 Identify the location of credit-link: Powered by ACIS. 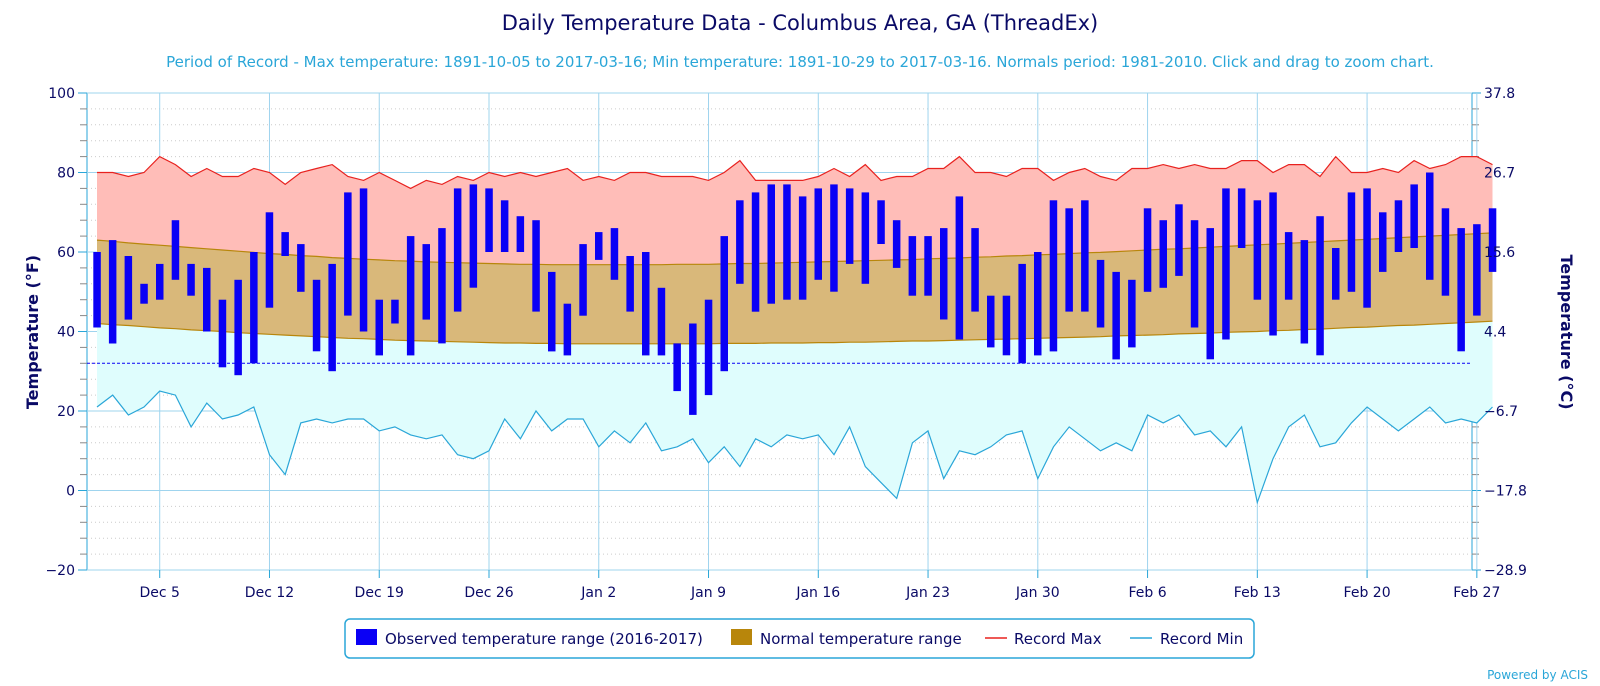
(1537, 675).